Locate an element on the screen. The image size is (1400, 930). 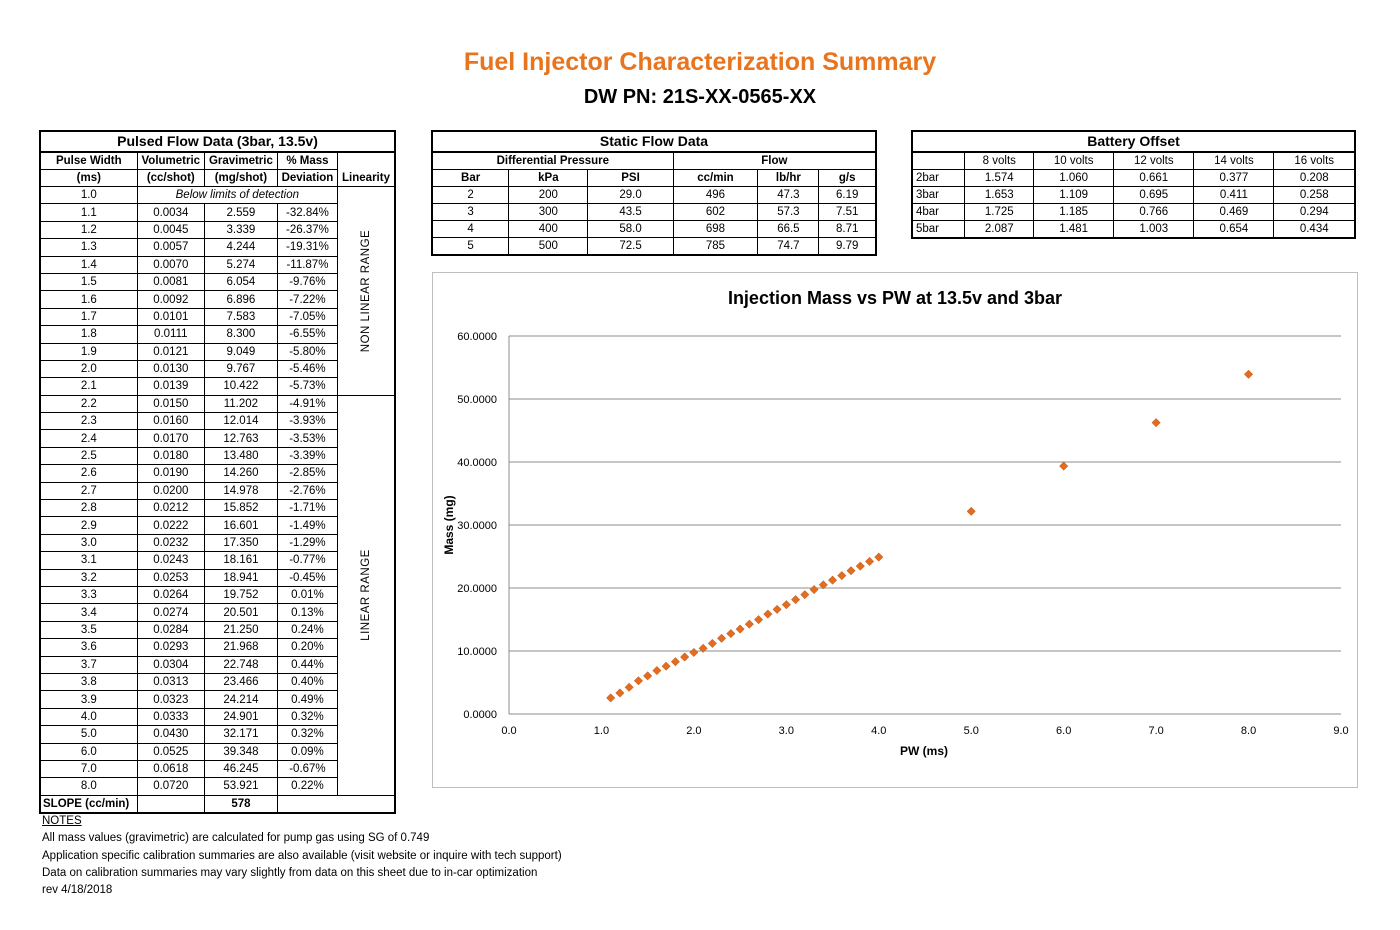
gravimetric-cell: 9.767 is located at coordinates (240, 369).